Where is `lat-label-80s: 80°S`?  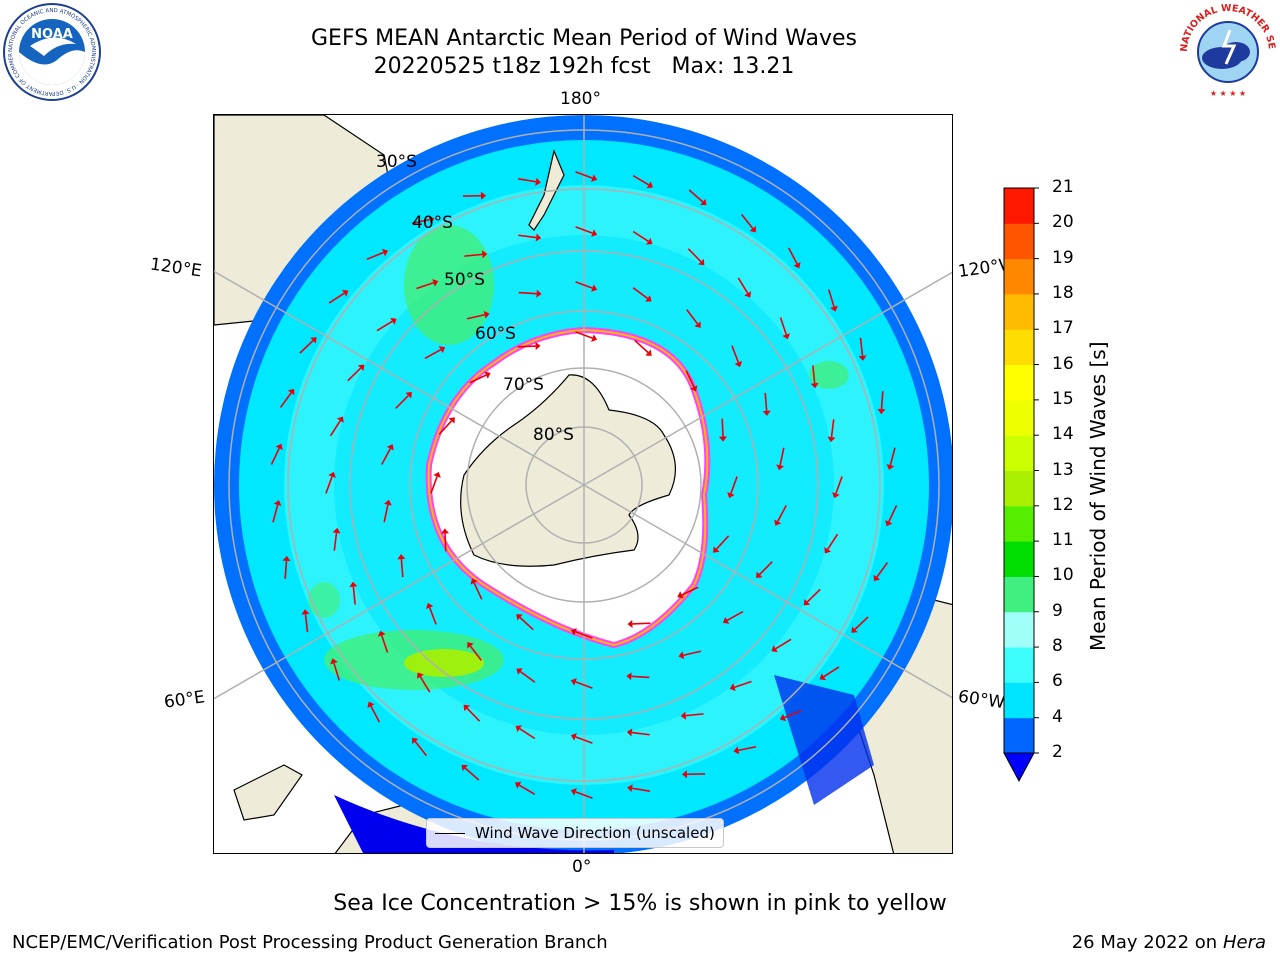 lat-label-80s: 80°S is located at coordinates (553, 435).